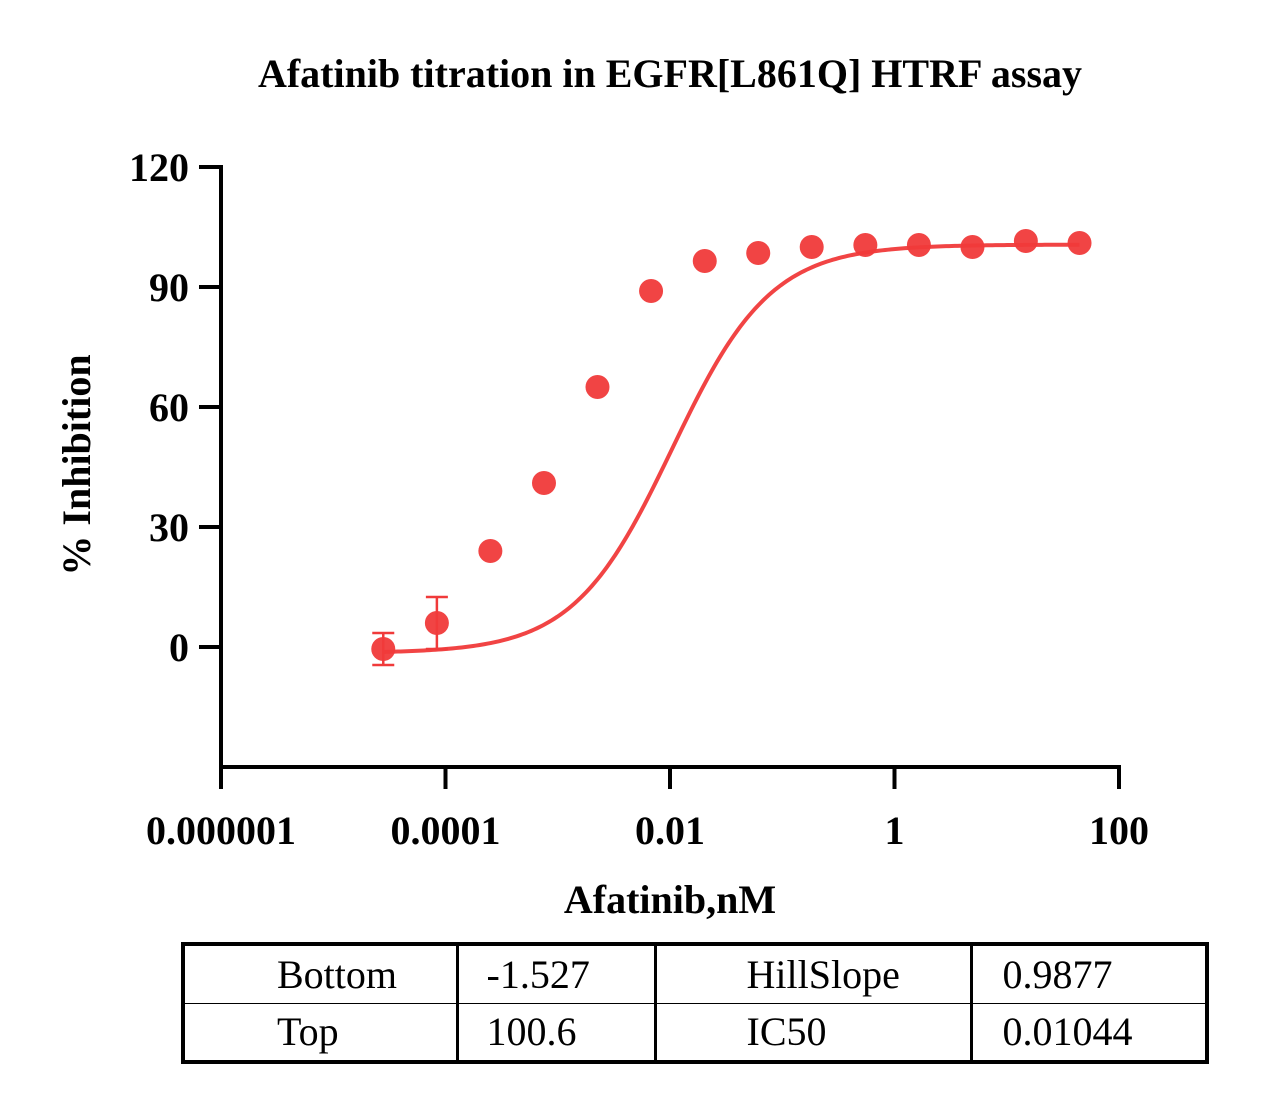 Image resolution: width=1272 pixels, height=1101 pixels. I want to click on y-tick-label: 60, so click(169, 407).